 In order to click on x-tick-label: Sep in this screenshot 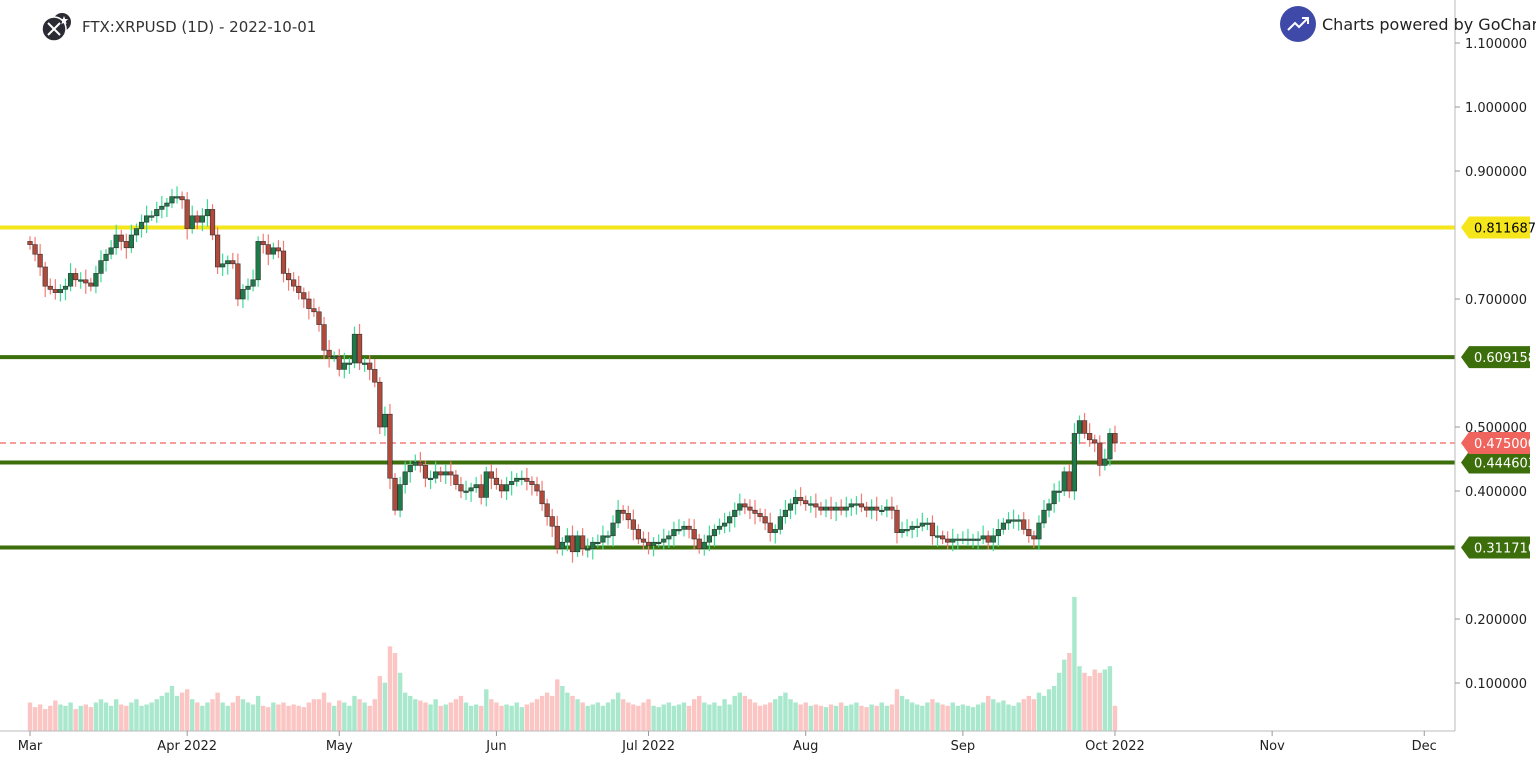, I will do `click(963, 746)`.